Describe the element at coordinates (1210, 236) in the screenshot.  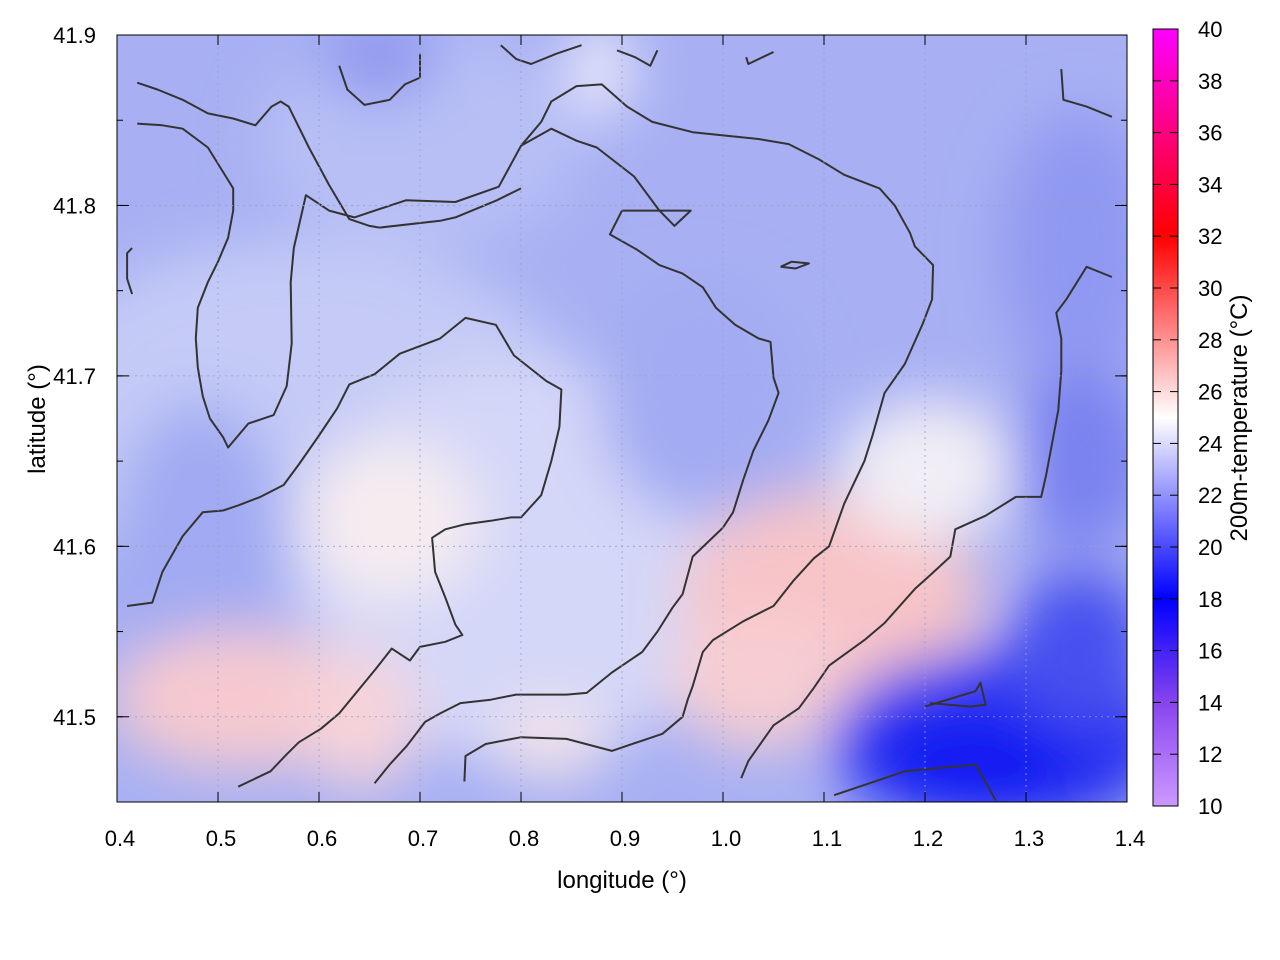
I see `colorbar-tick-label: 32` at that location.